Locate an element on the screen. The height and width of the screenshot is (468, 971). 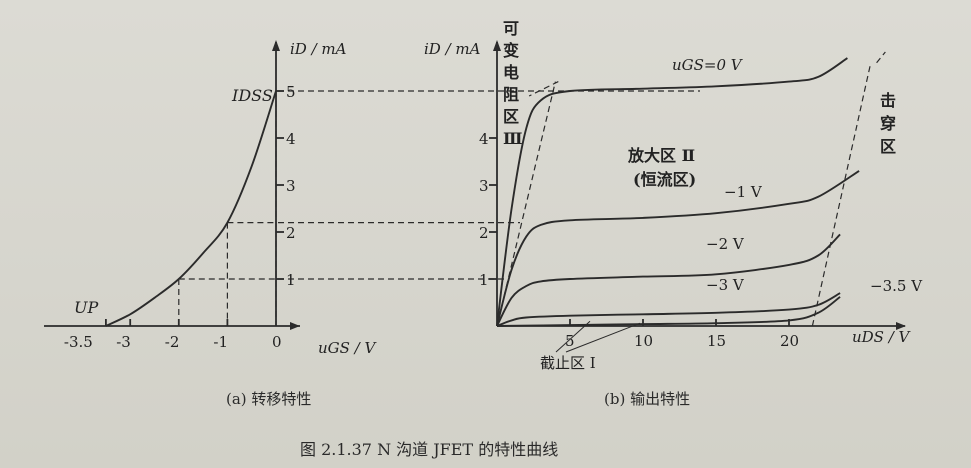
idss-label: IDSS is located at coordinates (252, 95).